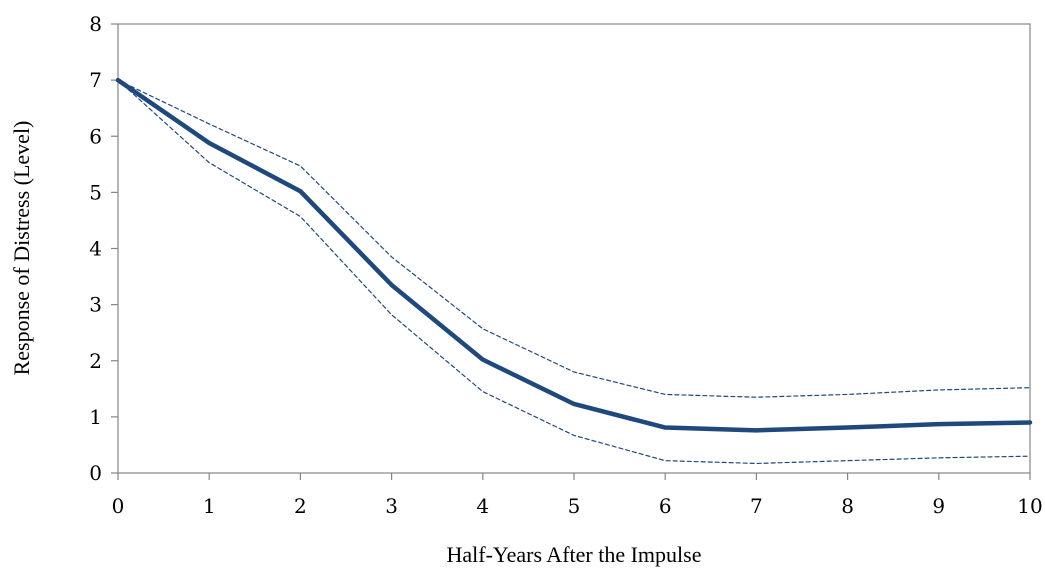 This screenshot has width=1045, height=569. Describe the element at coordinates (95, 249) in the screenshot. I see `y-tick-label: 4` at that location.